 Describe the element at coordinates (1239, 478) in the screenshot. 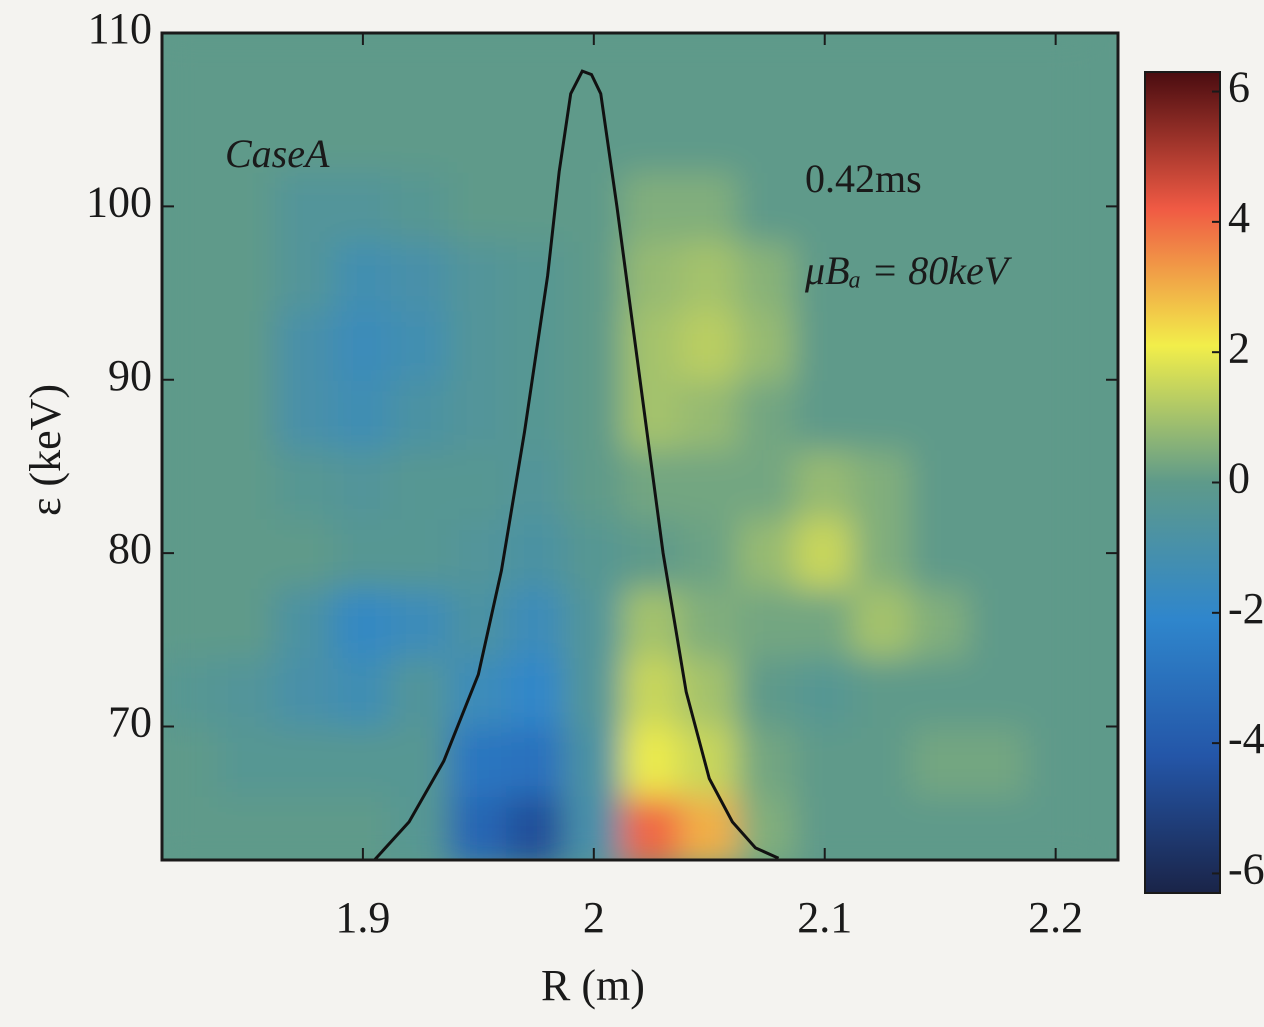

I see `colorbar-tick-label: 0` at that location.